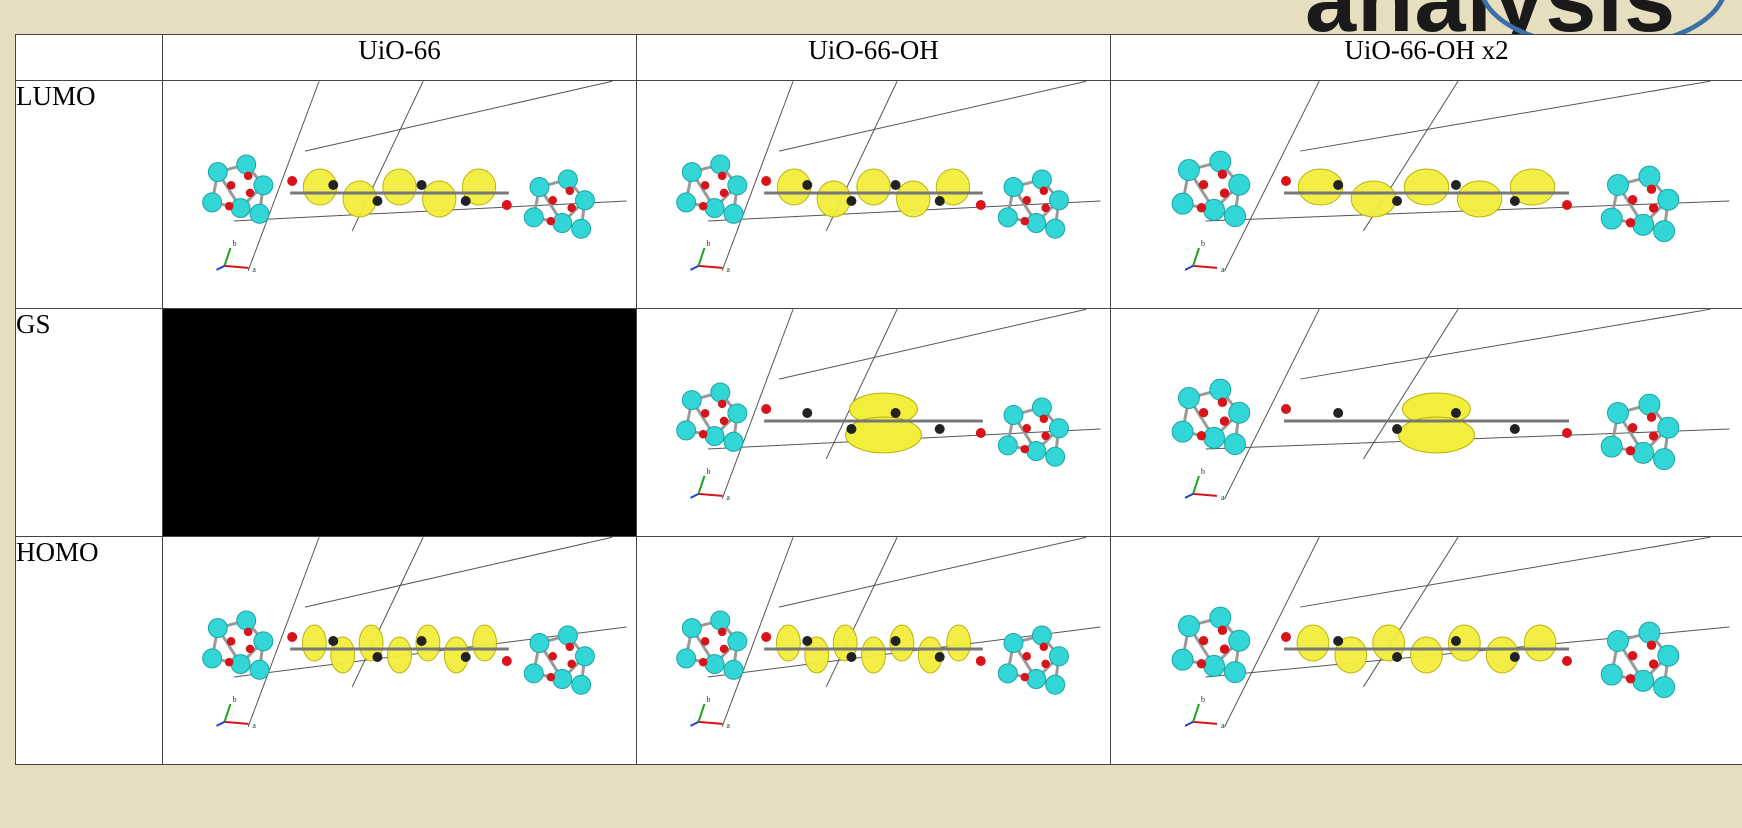  What do you see at coordinates (399, 422) in the screenshot?
I see `blank-cell` at bounding box center [399, 422].